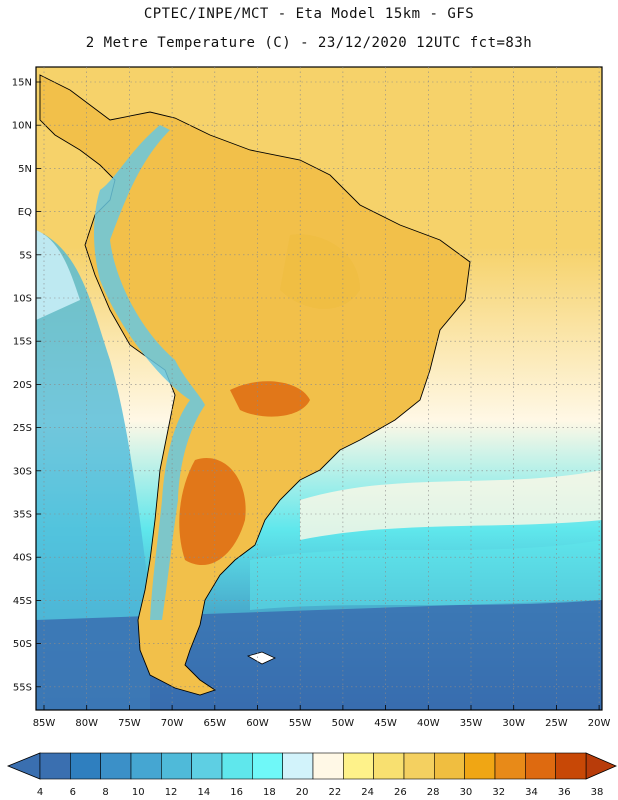 The width and height of the screenshot is (618, 800). Describe the element at coordinates (556, 723) in the screenshot. I see `longitude-label: 25W` at that location.